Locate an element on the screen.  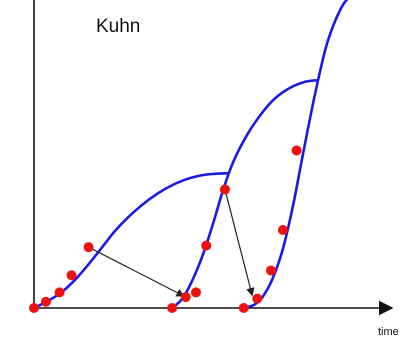
arrow-layer is located at coordinates (171, 243).